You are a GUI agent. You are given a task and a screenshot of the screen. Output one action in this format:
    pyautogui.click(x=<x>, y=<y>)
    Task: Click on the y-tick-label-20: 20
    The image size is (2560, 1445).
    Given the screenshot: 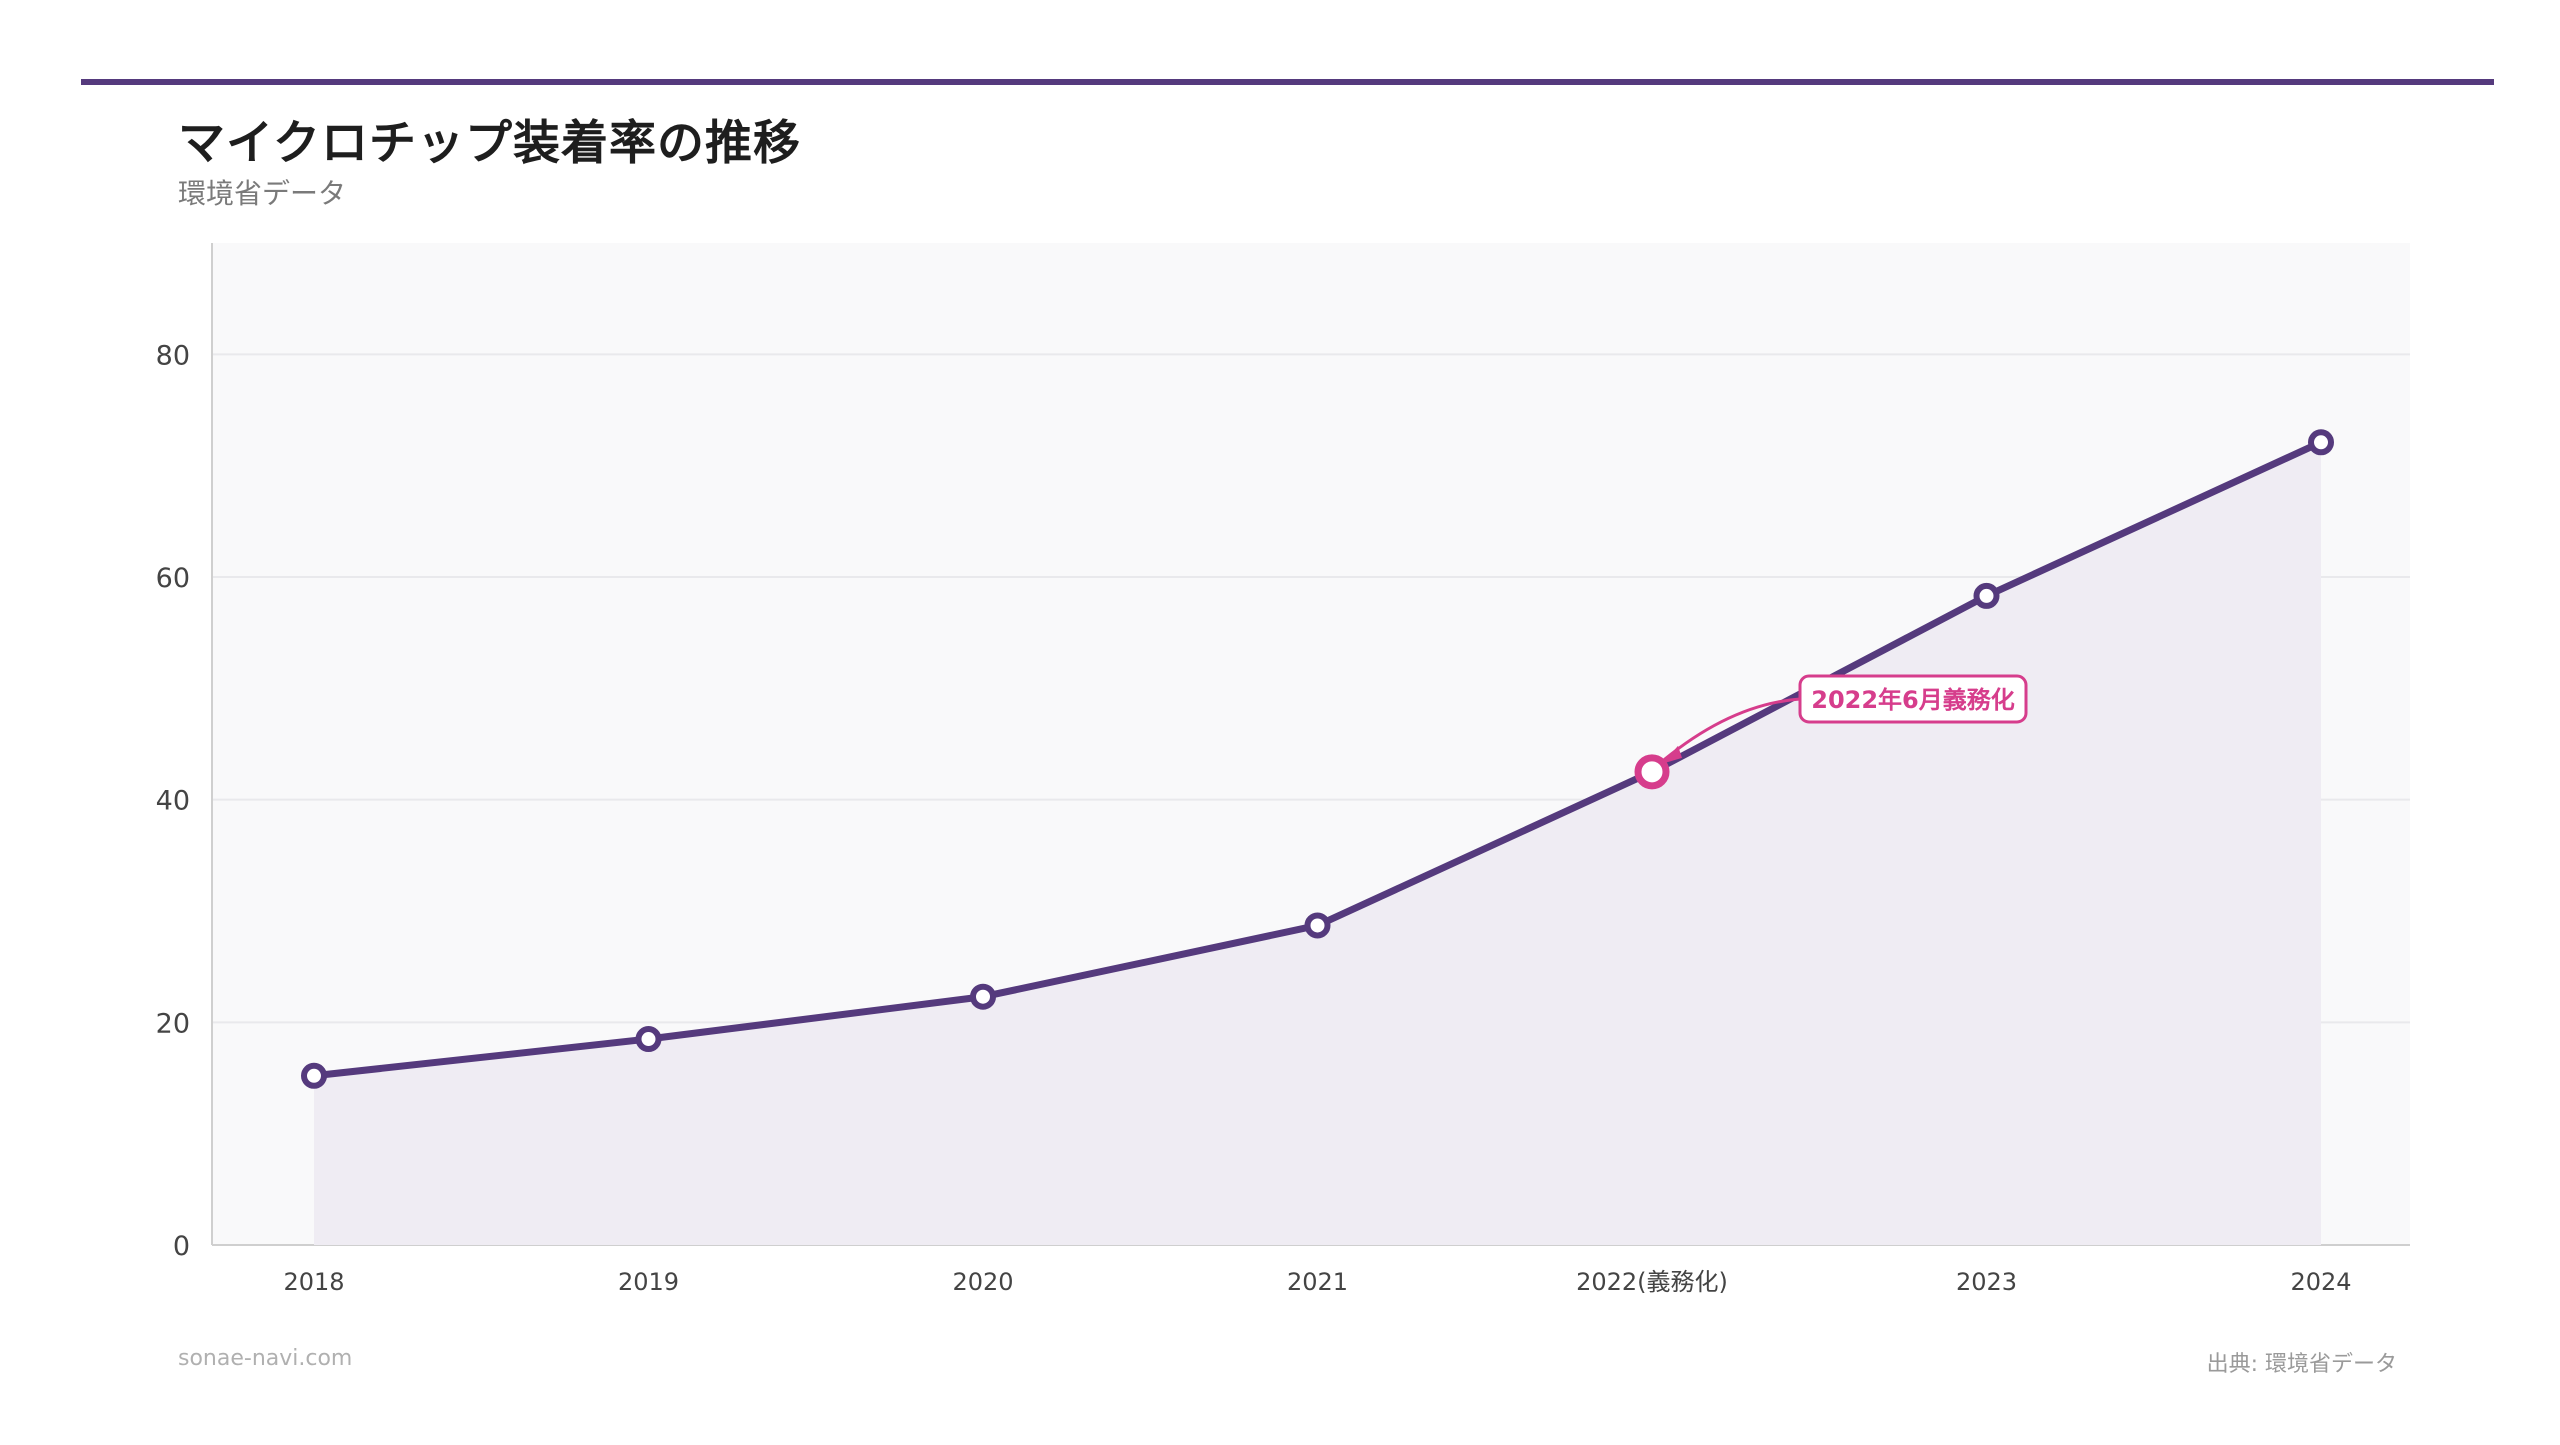 What is the action you would take?
    pyautogui.click(x=173, y=1023)
    